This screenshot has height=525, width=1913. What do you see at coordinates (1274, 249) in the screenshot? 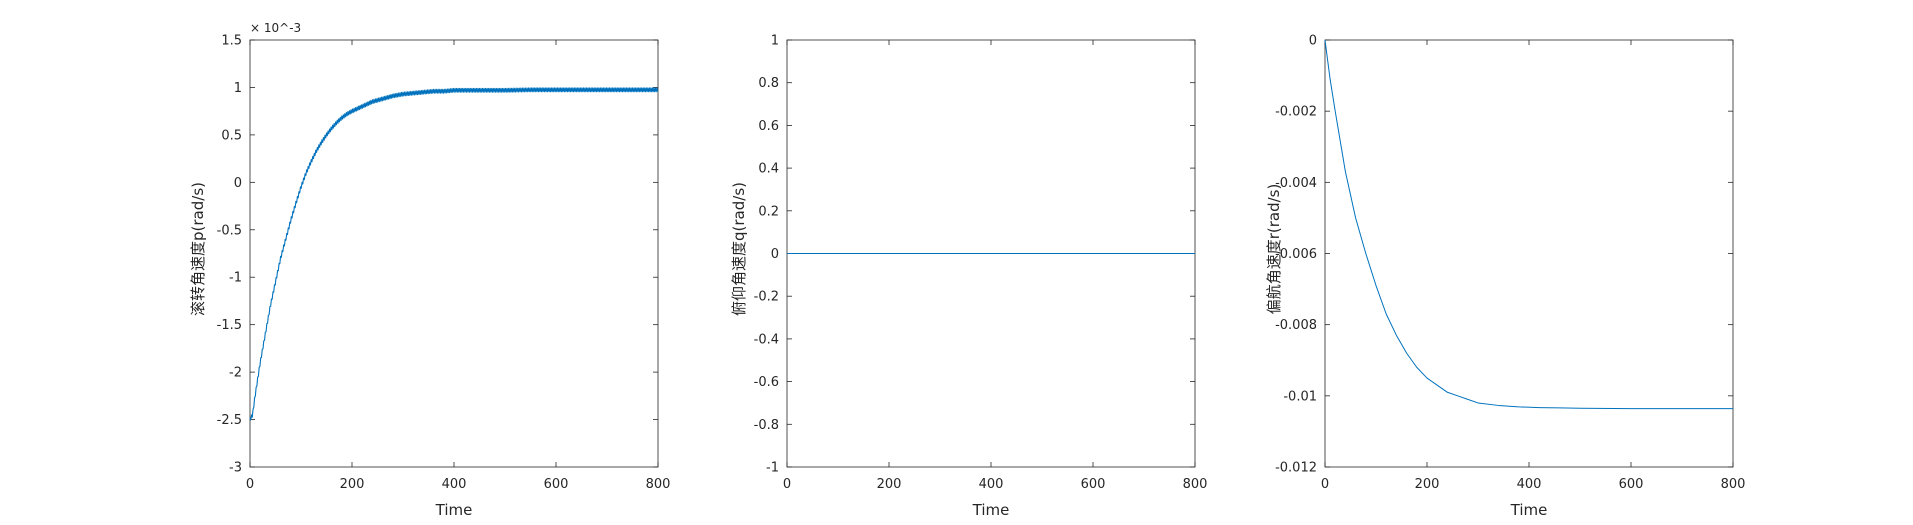
I see `y-axis-label: 偏航角速度r(rad/s)` at bounding box center [1274, 249].